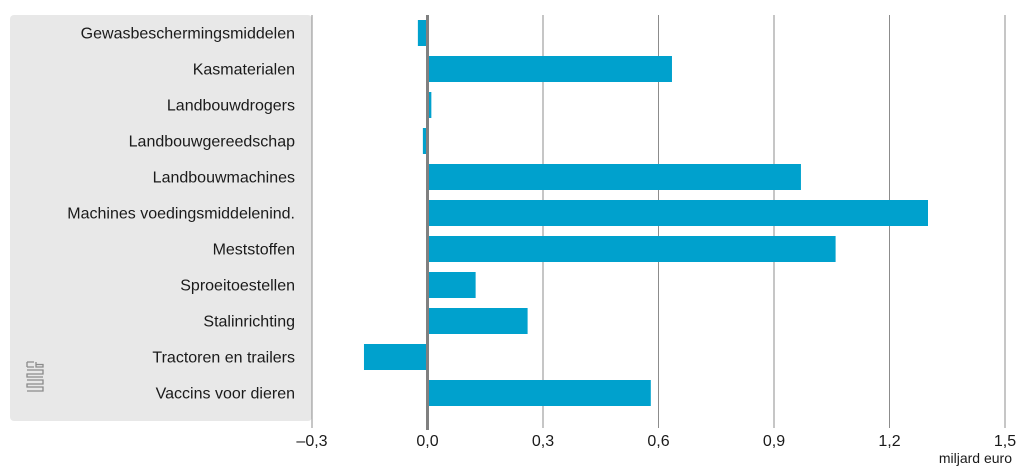 This screenshot has height=470, width=1019. Describe the element at coordinates (311, 441) in the screenshot. I see `x-tick-label: –0,3` at that location.